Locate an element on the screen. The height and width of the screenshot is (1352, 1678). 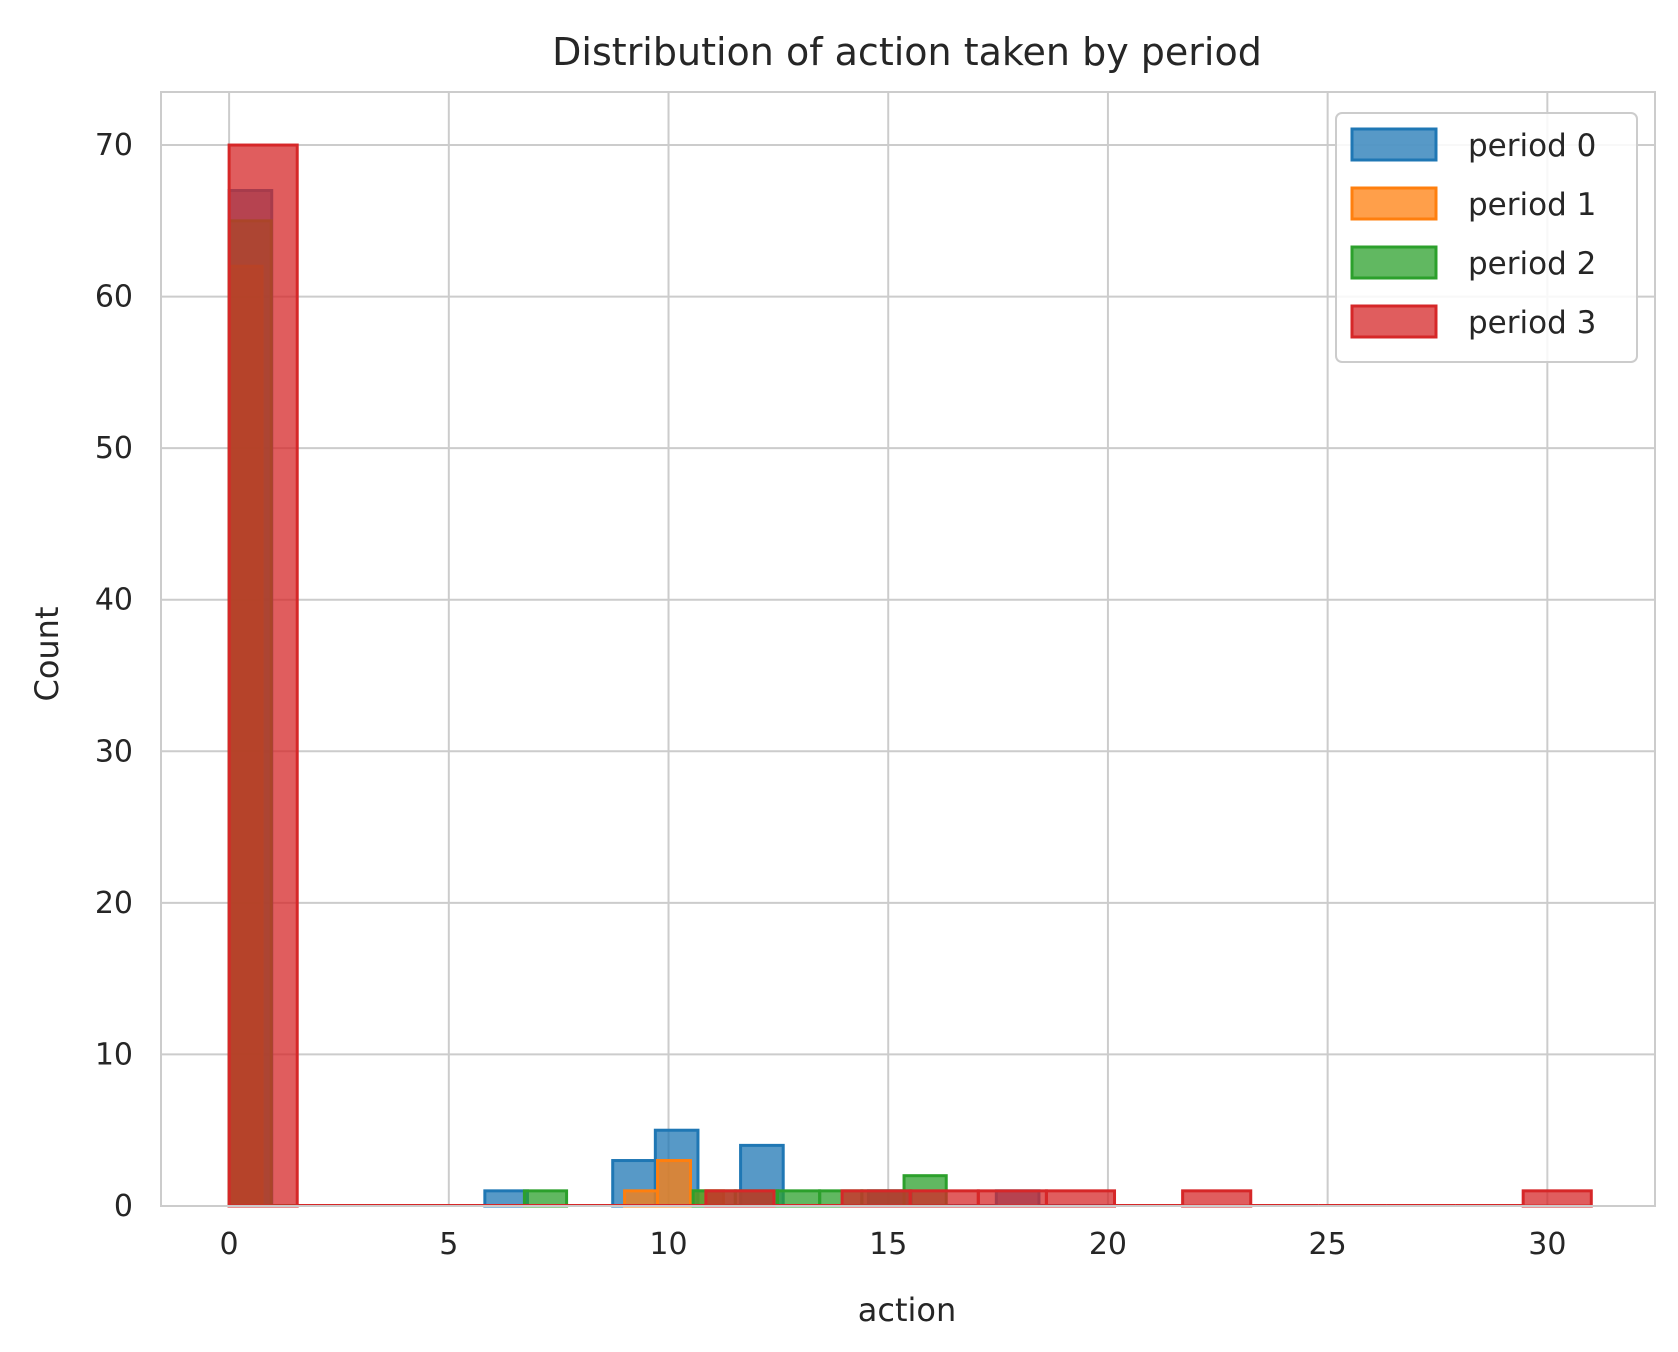
legend-label: period 1 is located at coordinates (1532, 205).